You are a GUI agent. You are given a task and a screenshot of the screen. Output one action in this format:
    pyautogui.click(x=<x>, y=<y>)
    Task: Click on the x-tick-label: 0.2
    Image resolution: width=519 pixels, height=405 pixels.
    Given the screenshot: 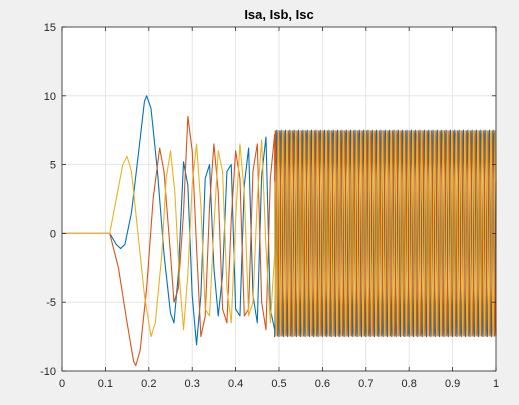 What is the action you would take?
    pyautogui.click(x=148, y=384)
    